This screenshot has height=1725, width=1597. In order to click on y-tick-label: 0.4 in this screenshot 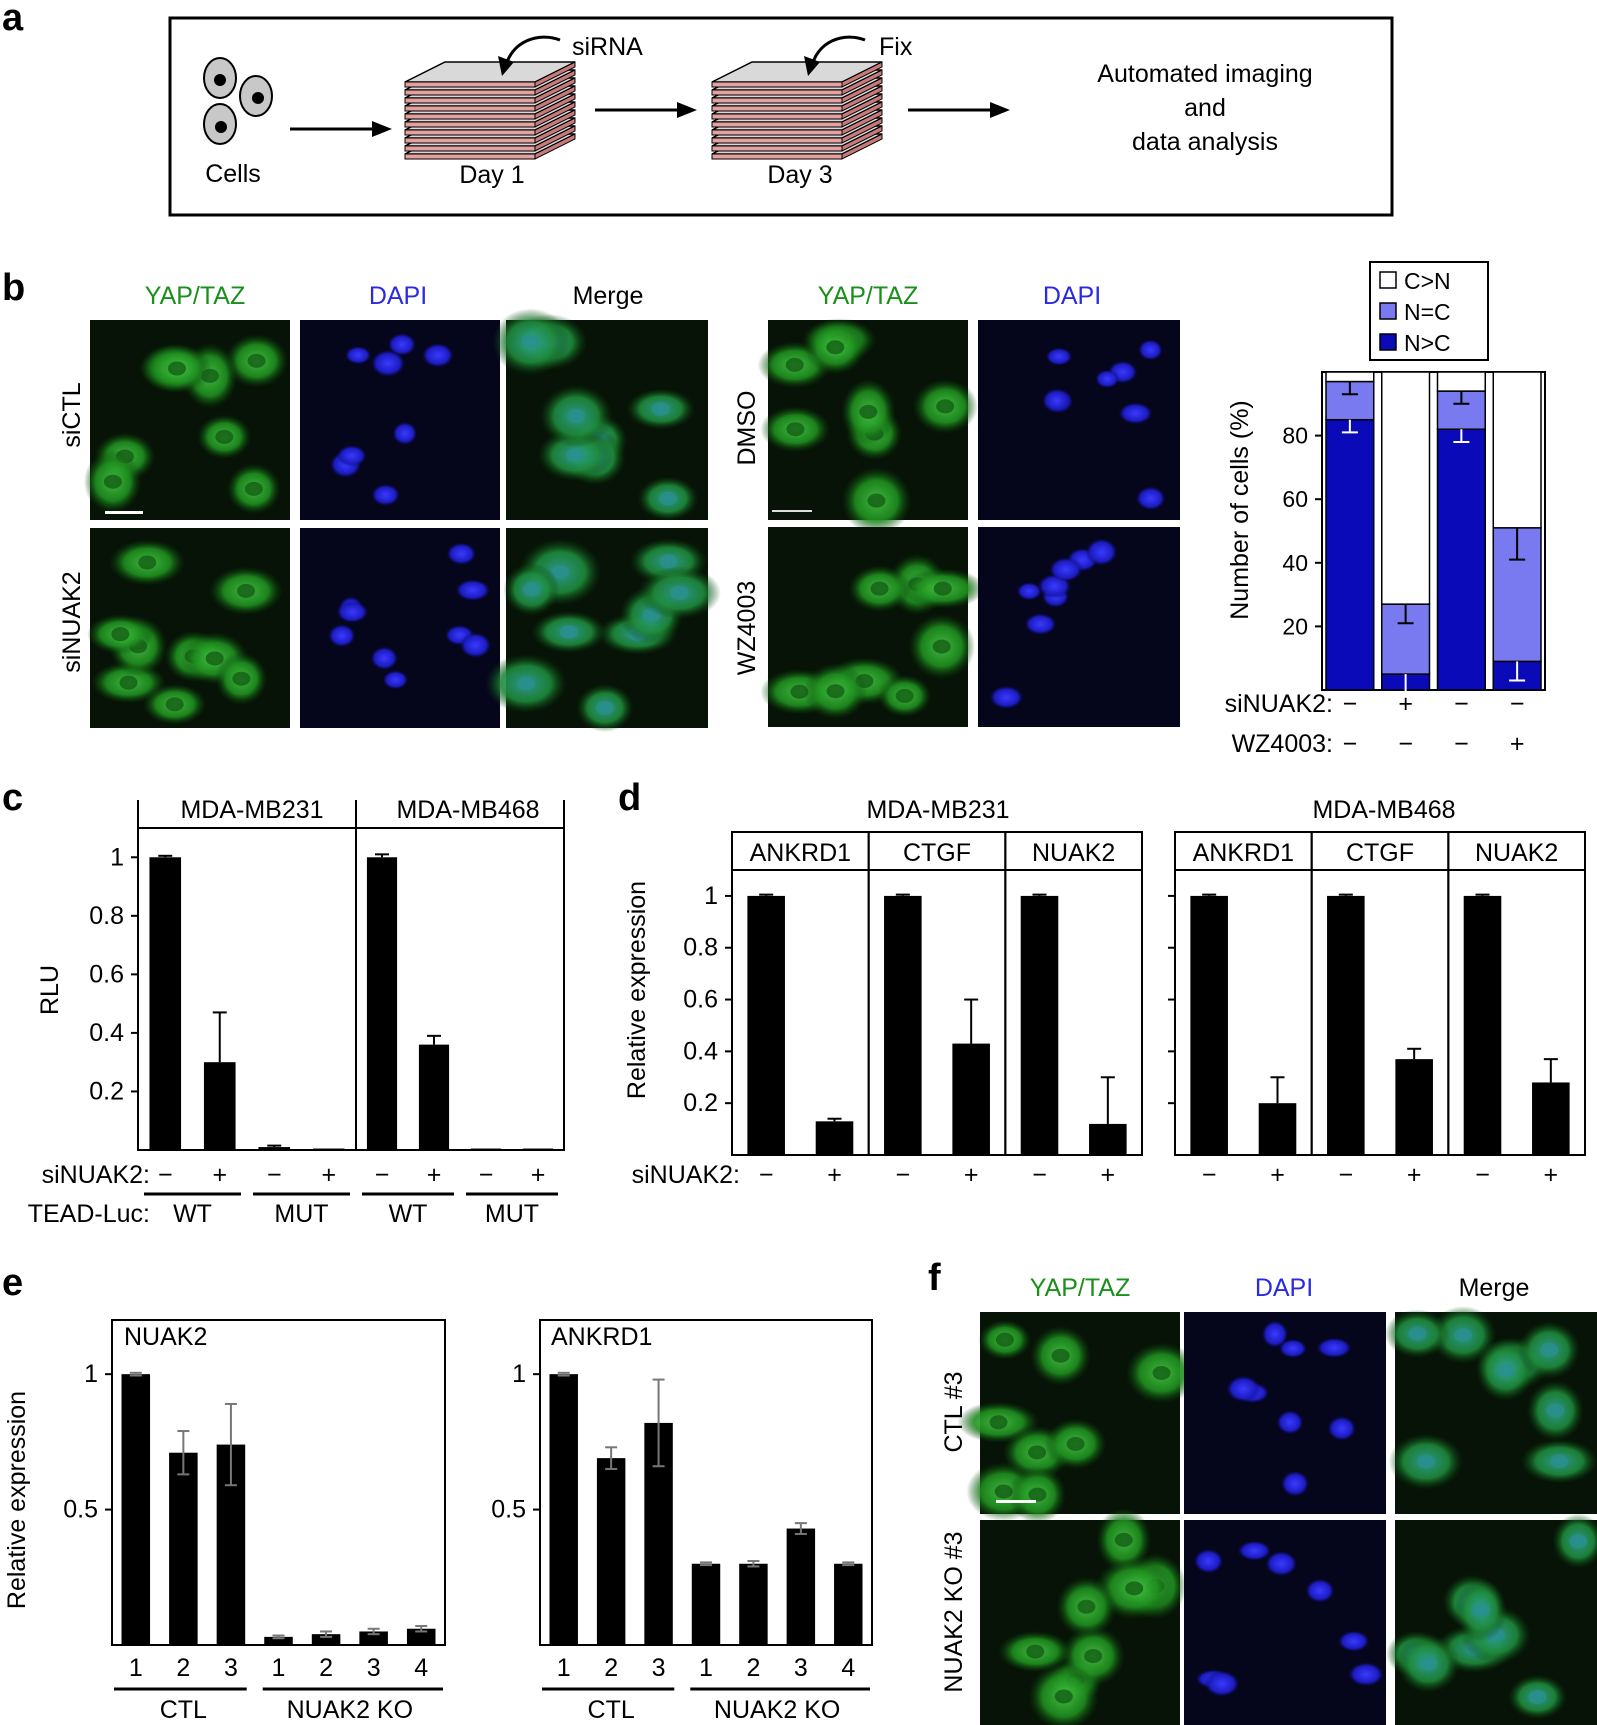, I will do `click(700, 1051)`.